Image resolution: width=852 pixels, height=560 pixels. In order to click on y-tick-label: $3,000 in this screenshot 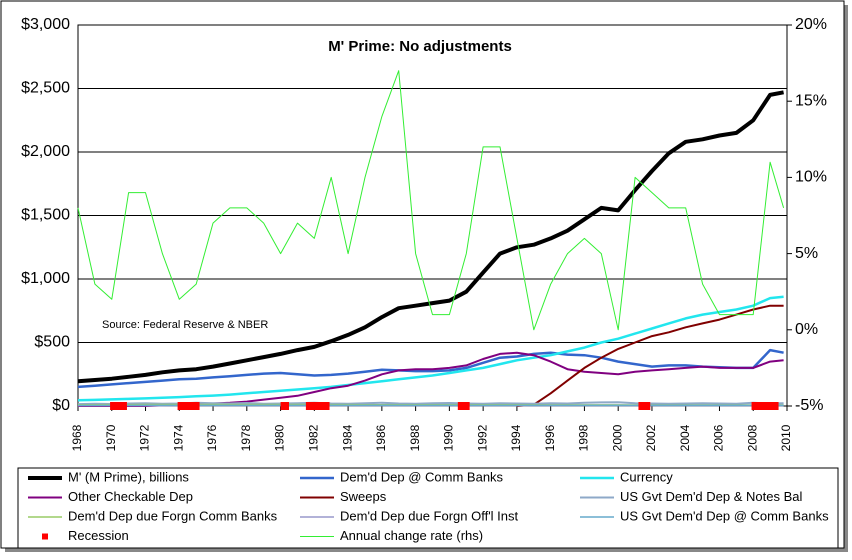, I will do `click(45, 24)`.